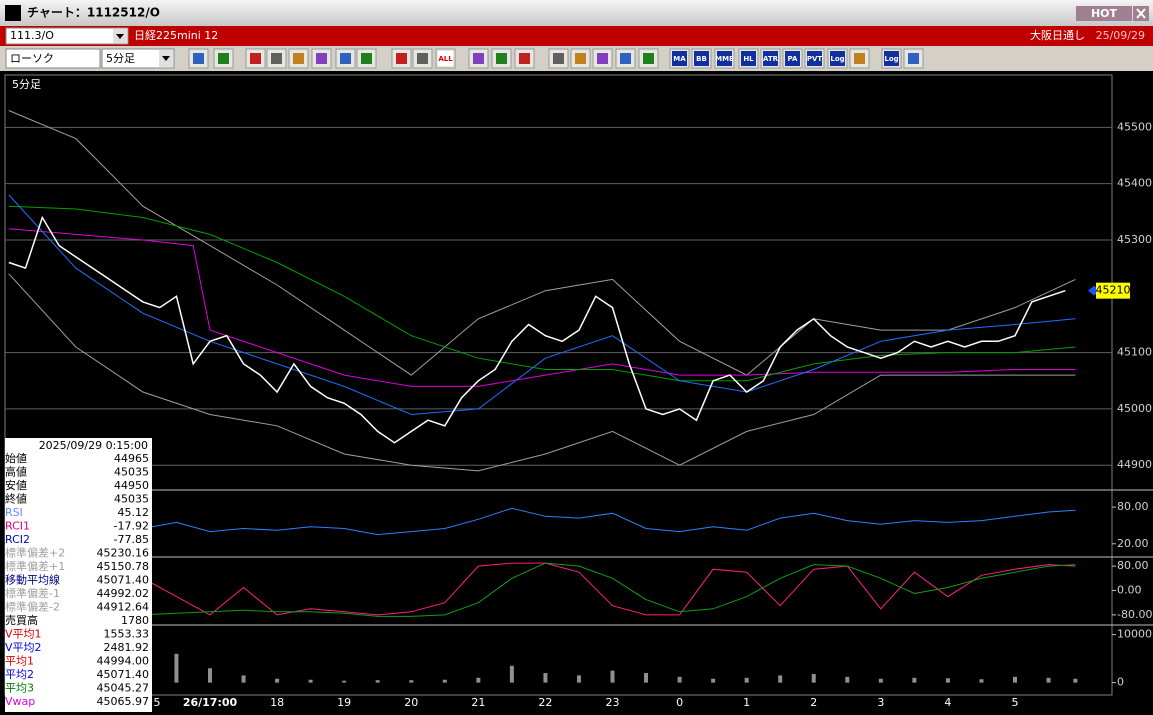  Describe the element at coordinates (17, 526) in the screenshot. I see `info-label: RCI1` at that location.